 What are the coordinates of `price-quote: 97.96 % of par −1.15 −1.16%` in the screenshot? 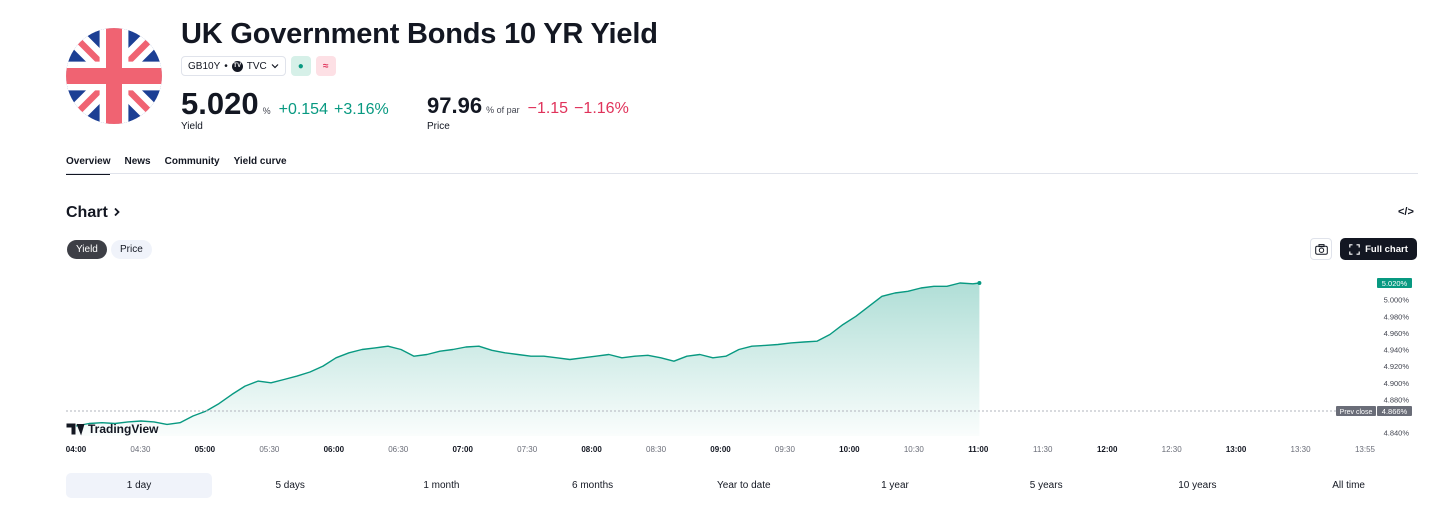 It's located at (528, 106).